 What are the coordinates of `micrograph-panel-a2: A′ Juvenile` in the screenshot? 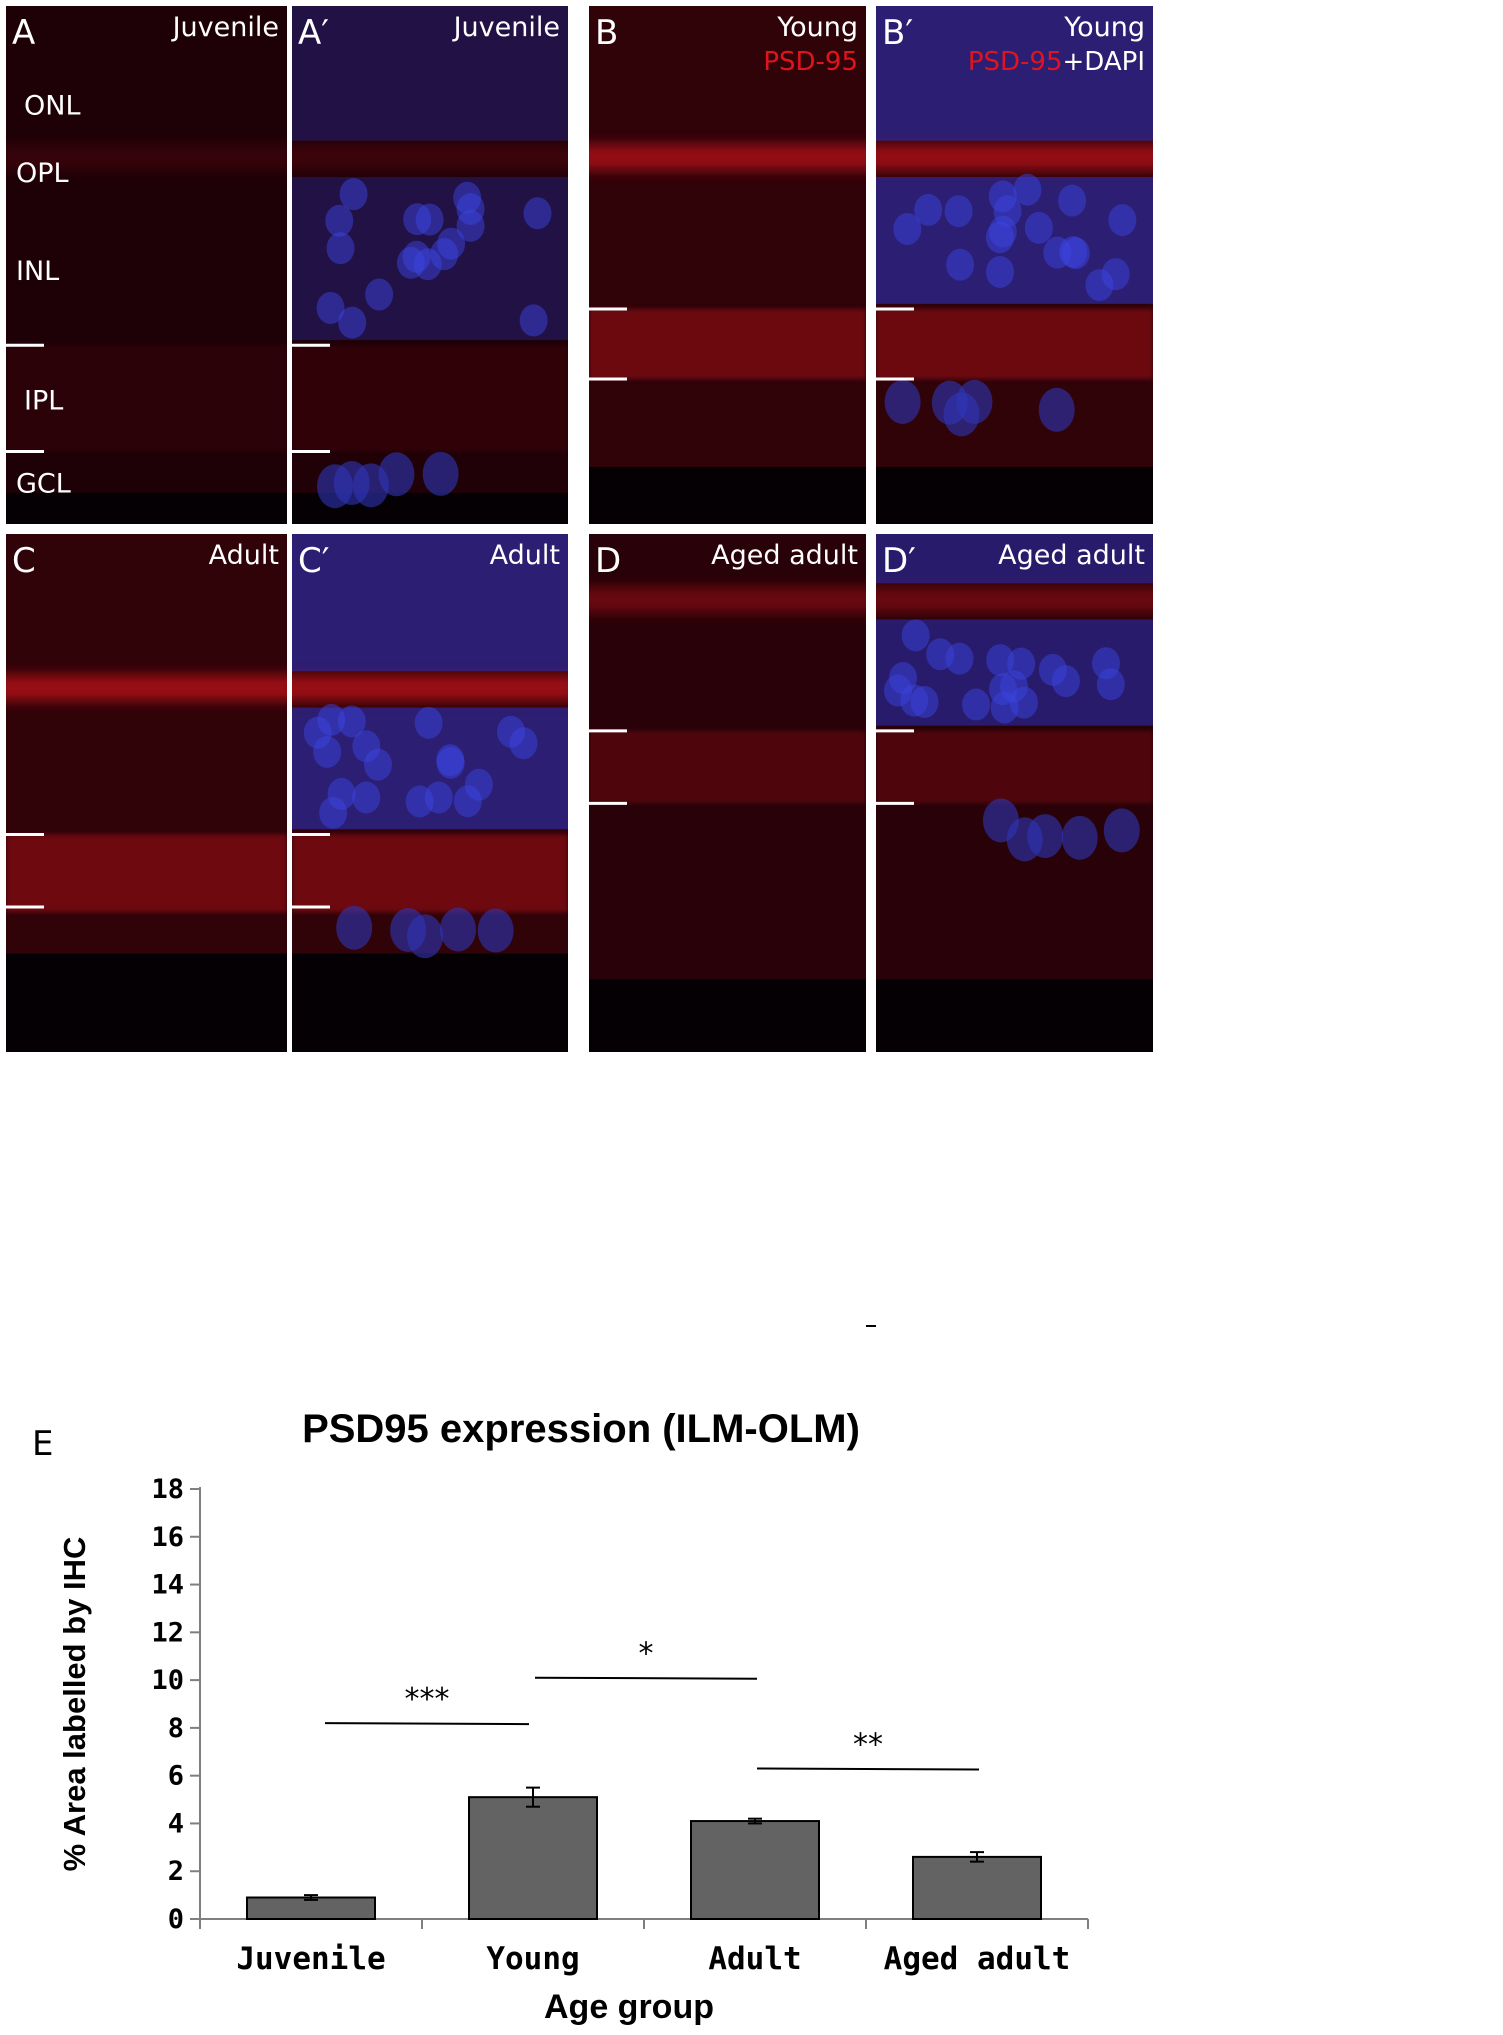 It's located at (430, 265).